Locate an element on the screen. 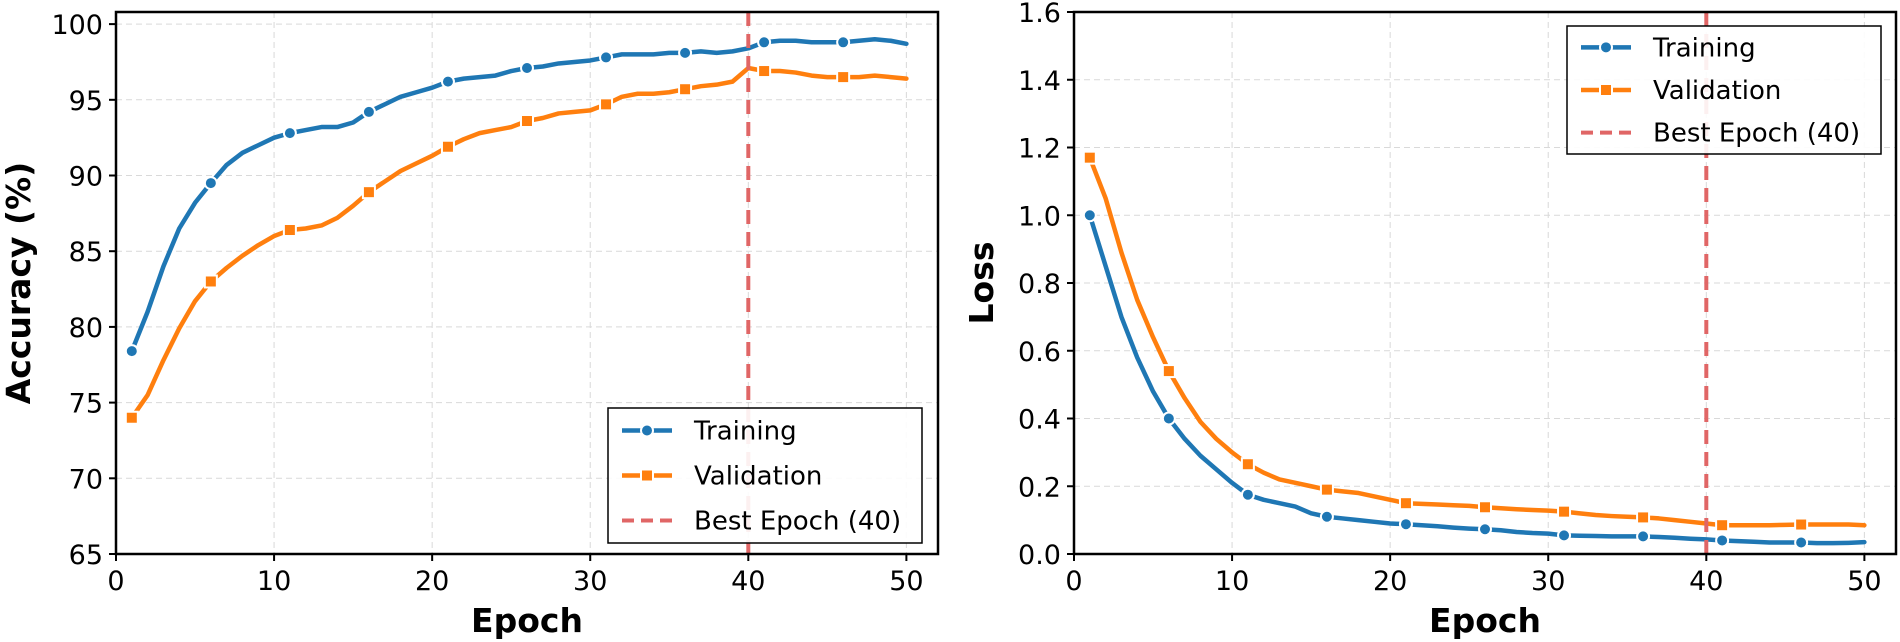 This screenshot has height=642, width=1900. y-tick-label: 0.0 is located at coordinates (1039, 555).